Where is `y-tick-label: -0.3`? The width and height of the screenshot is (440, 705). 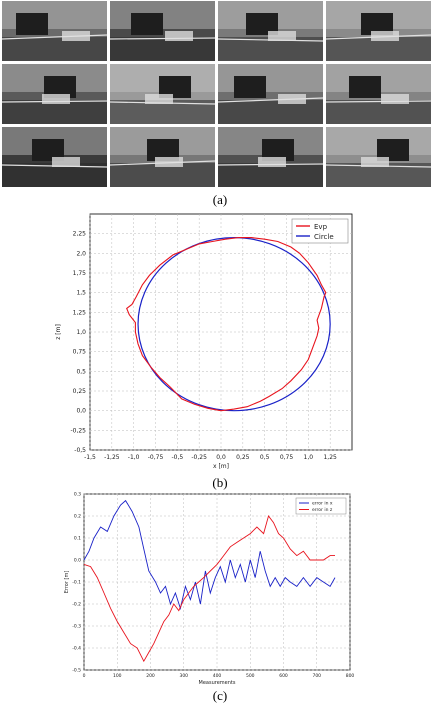
y-tick-label: -0.3 is located at coordinates (76, 627).